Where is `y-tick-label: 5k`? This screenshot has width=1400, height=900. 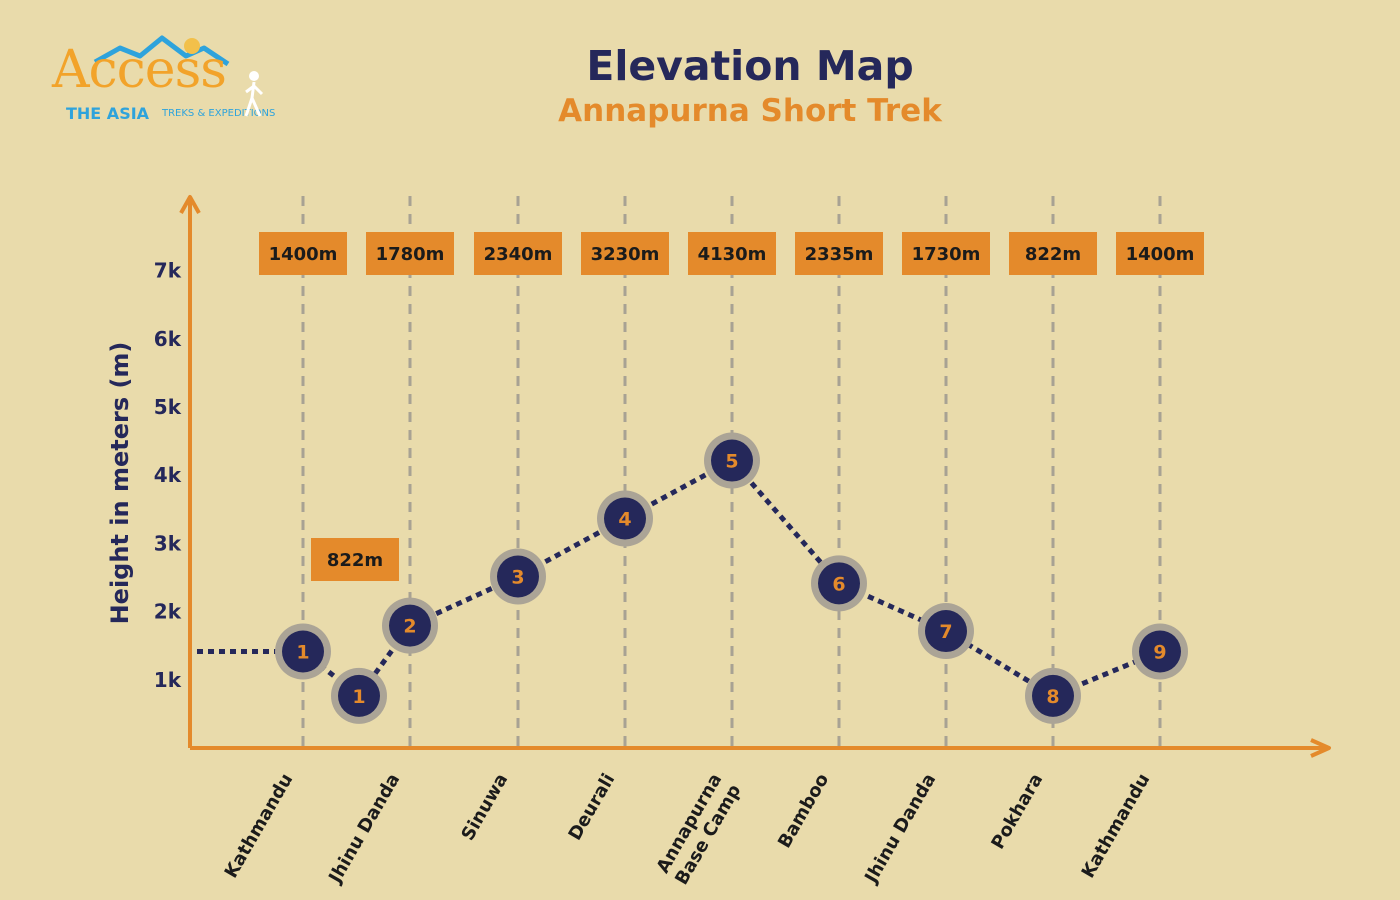
y-tick-label: 5k is located at coordinates (168, 407).